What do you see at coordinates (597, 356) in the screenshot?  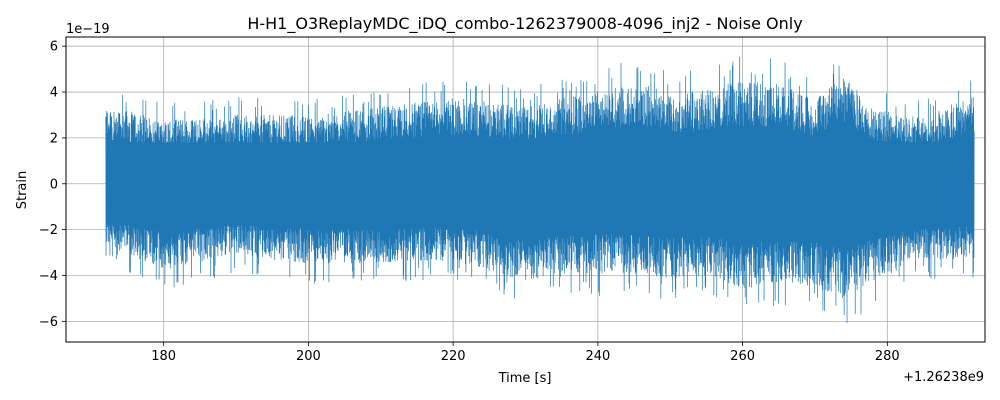 I see `x-tick-label: 240` at bounding box center [597, 356].